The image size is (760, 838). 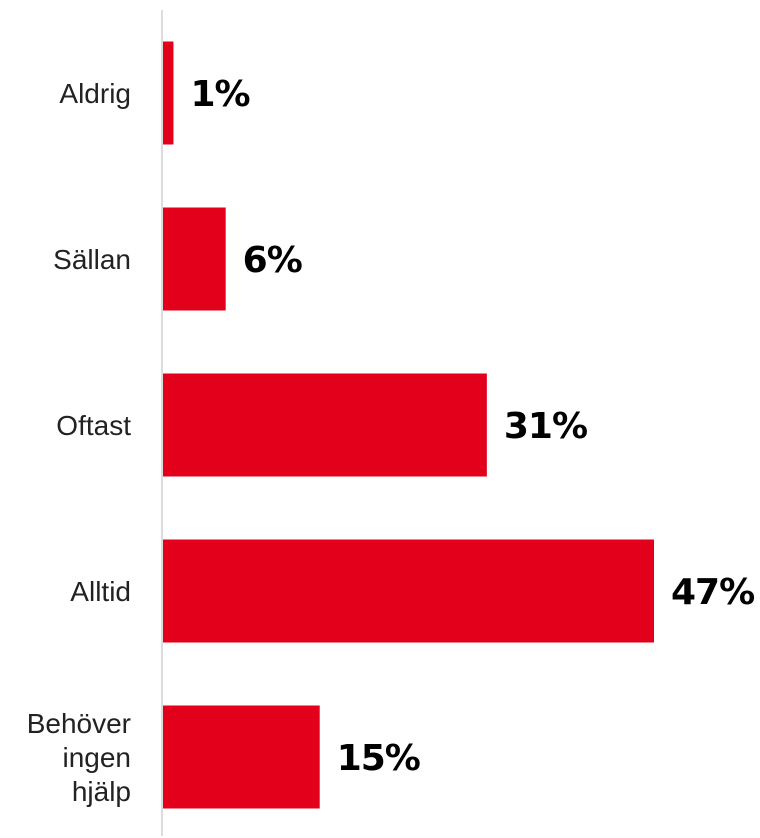 What do you see at coordinates (79, 723) in the screenshot?
I see `category-label-line: Behöver` at bounding box center [79, 723].